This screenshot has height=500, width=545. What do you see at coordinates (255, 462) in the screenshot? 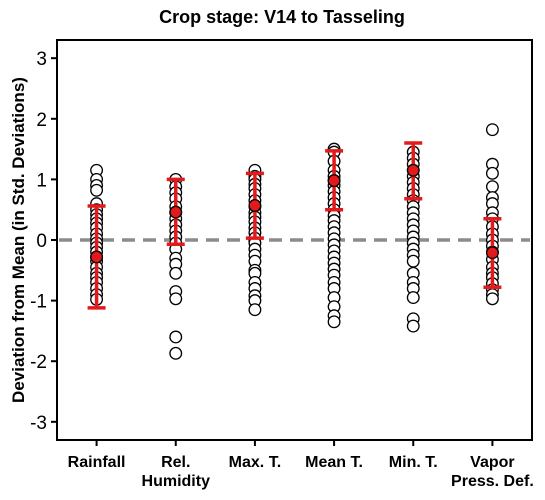
I see `x-tick-label: Max. T.` at bounding box center [255, 462].